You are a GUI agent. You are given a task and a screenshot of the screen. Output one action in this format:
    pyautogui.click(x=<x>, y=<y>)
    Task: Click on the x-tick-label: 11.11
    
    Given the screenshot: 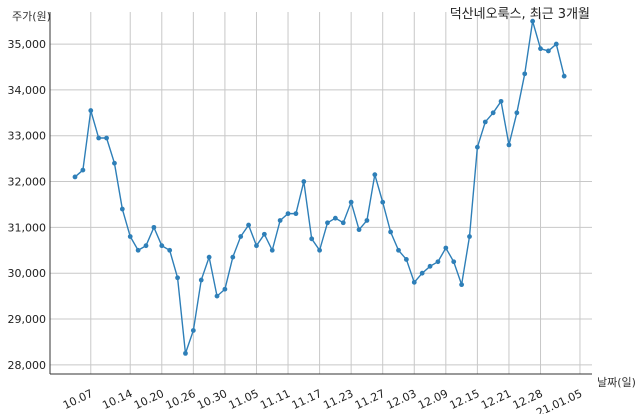 What is the action you would take?
    pyautogui.click(x=275, y=399)
    